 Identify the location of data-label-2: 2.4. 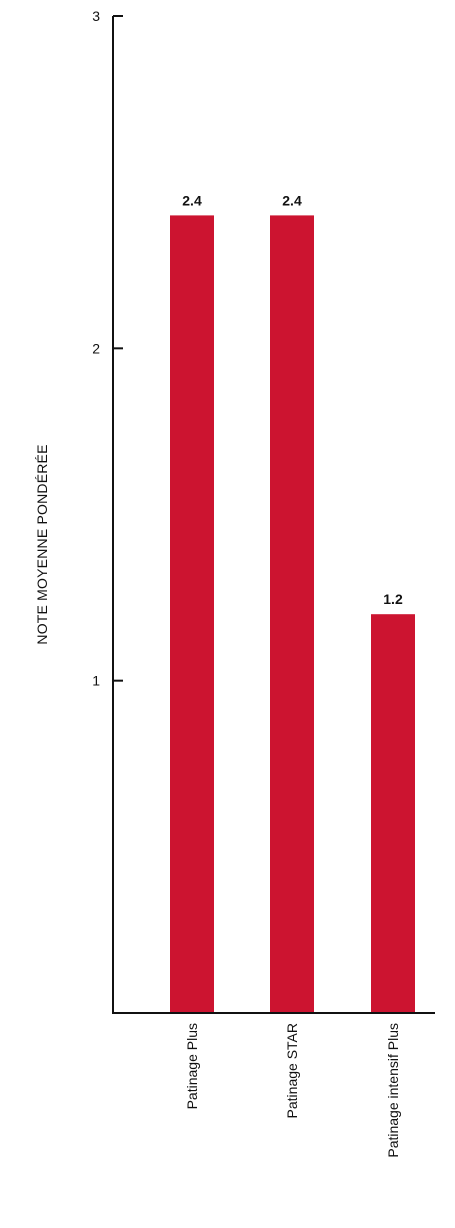
(292, 200).